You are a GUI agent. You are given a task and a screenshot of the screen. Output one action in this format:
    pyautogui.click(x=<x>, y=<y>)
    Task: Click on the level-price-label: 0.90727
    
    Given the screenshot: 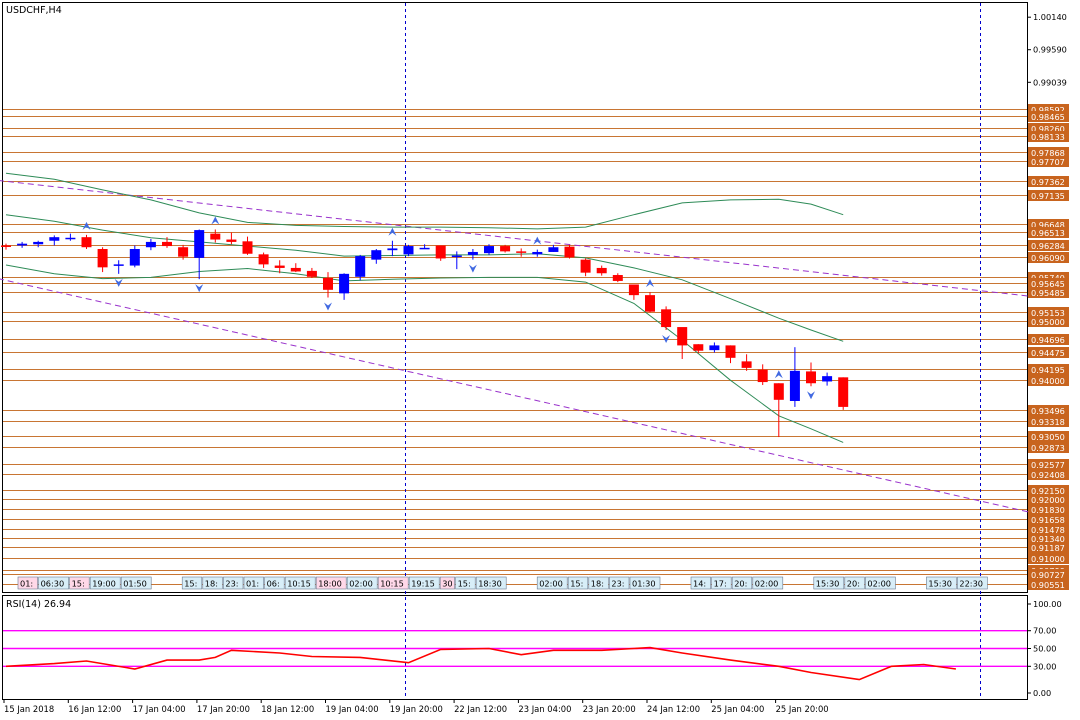 What is the action you would take?
    pyautogui.click(x=1048, y=574)
    